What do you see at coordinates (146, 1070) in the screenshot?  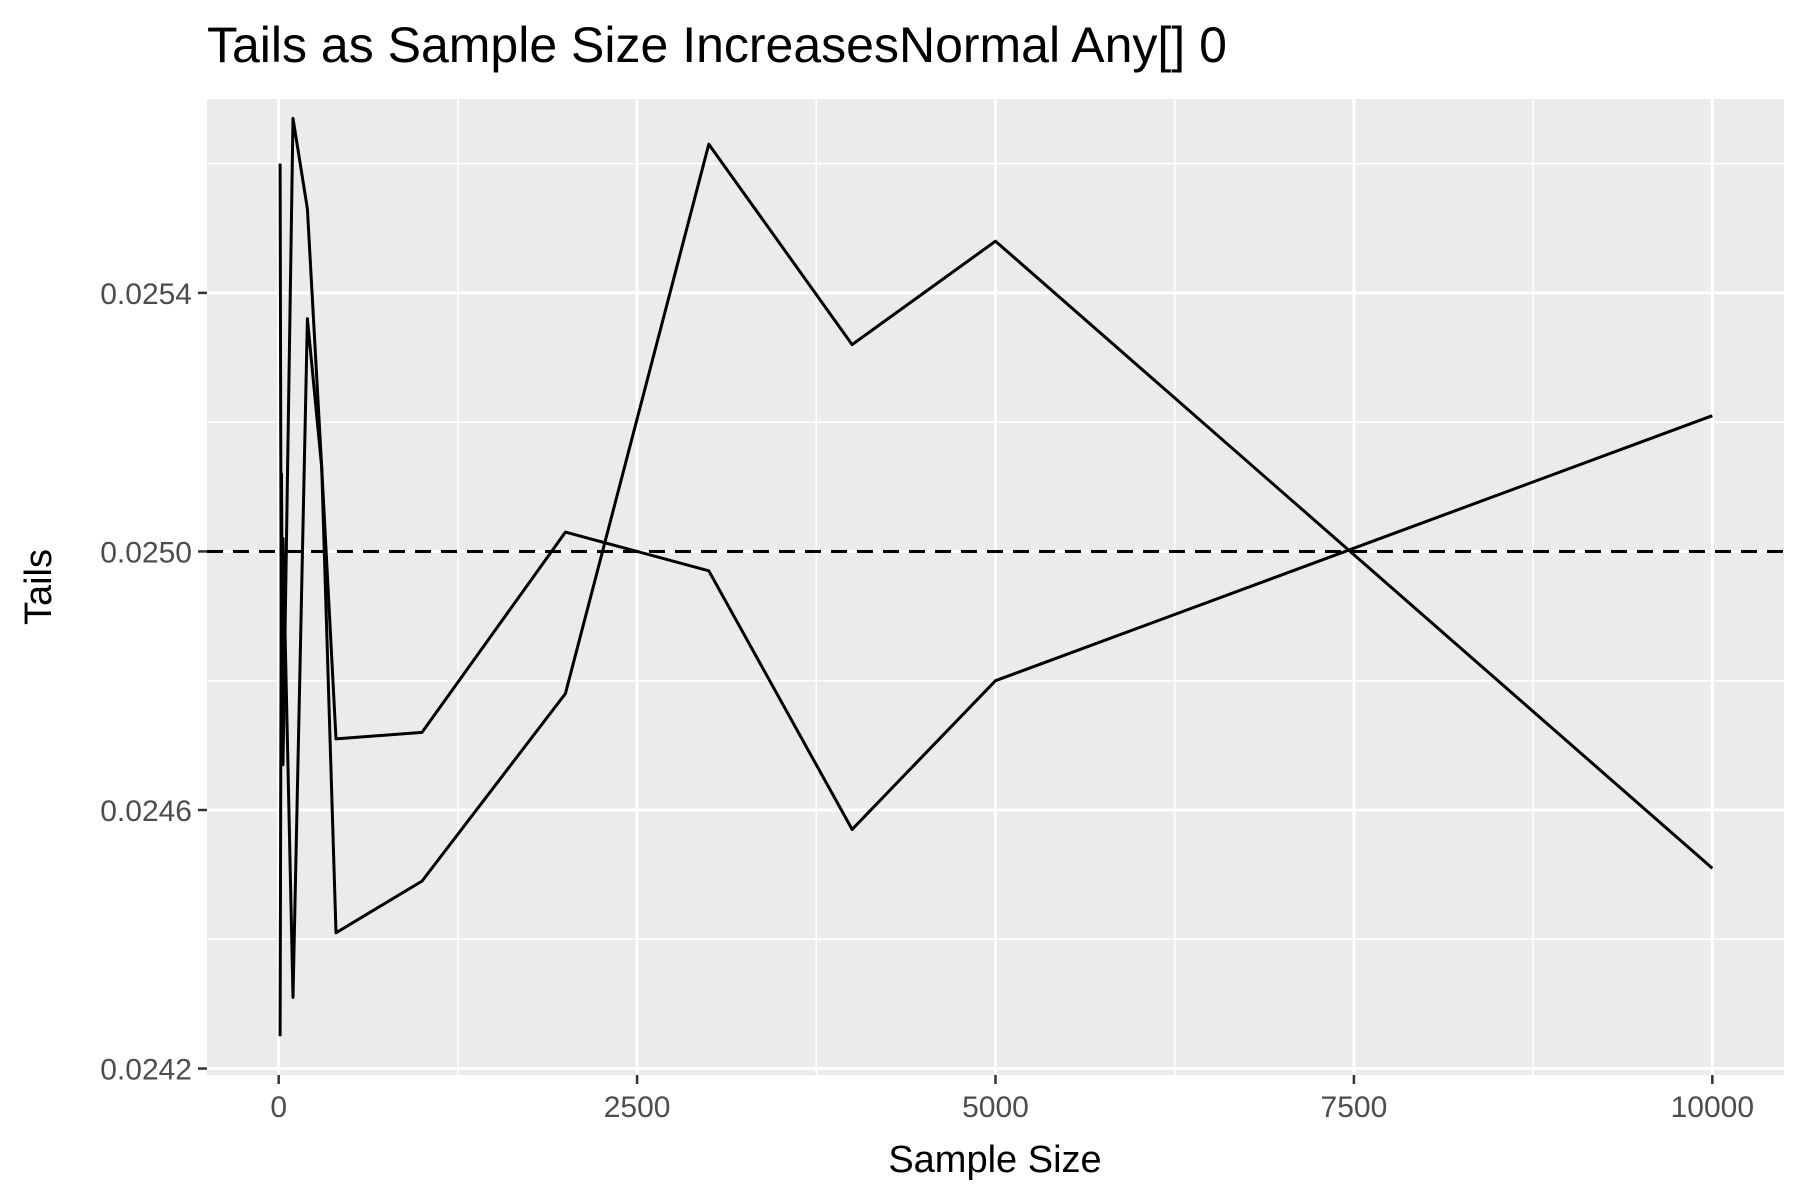 I see `y-tick-label: 0.0242` at bounding box center [146, 1070].